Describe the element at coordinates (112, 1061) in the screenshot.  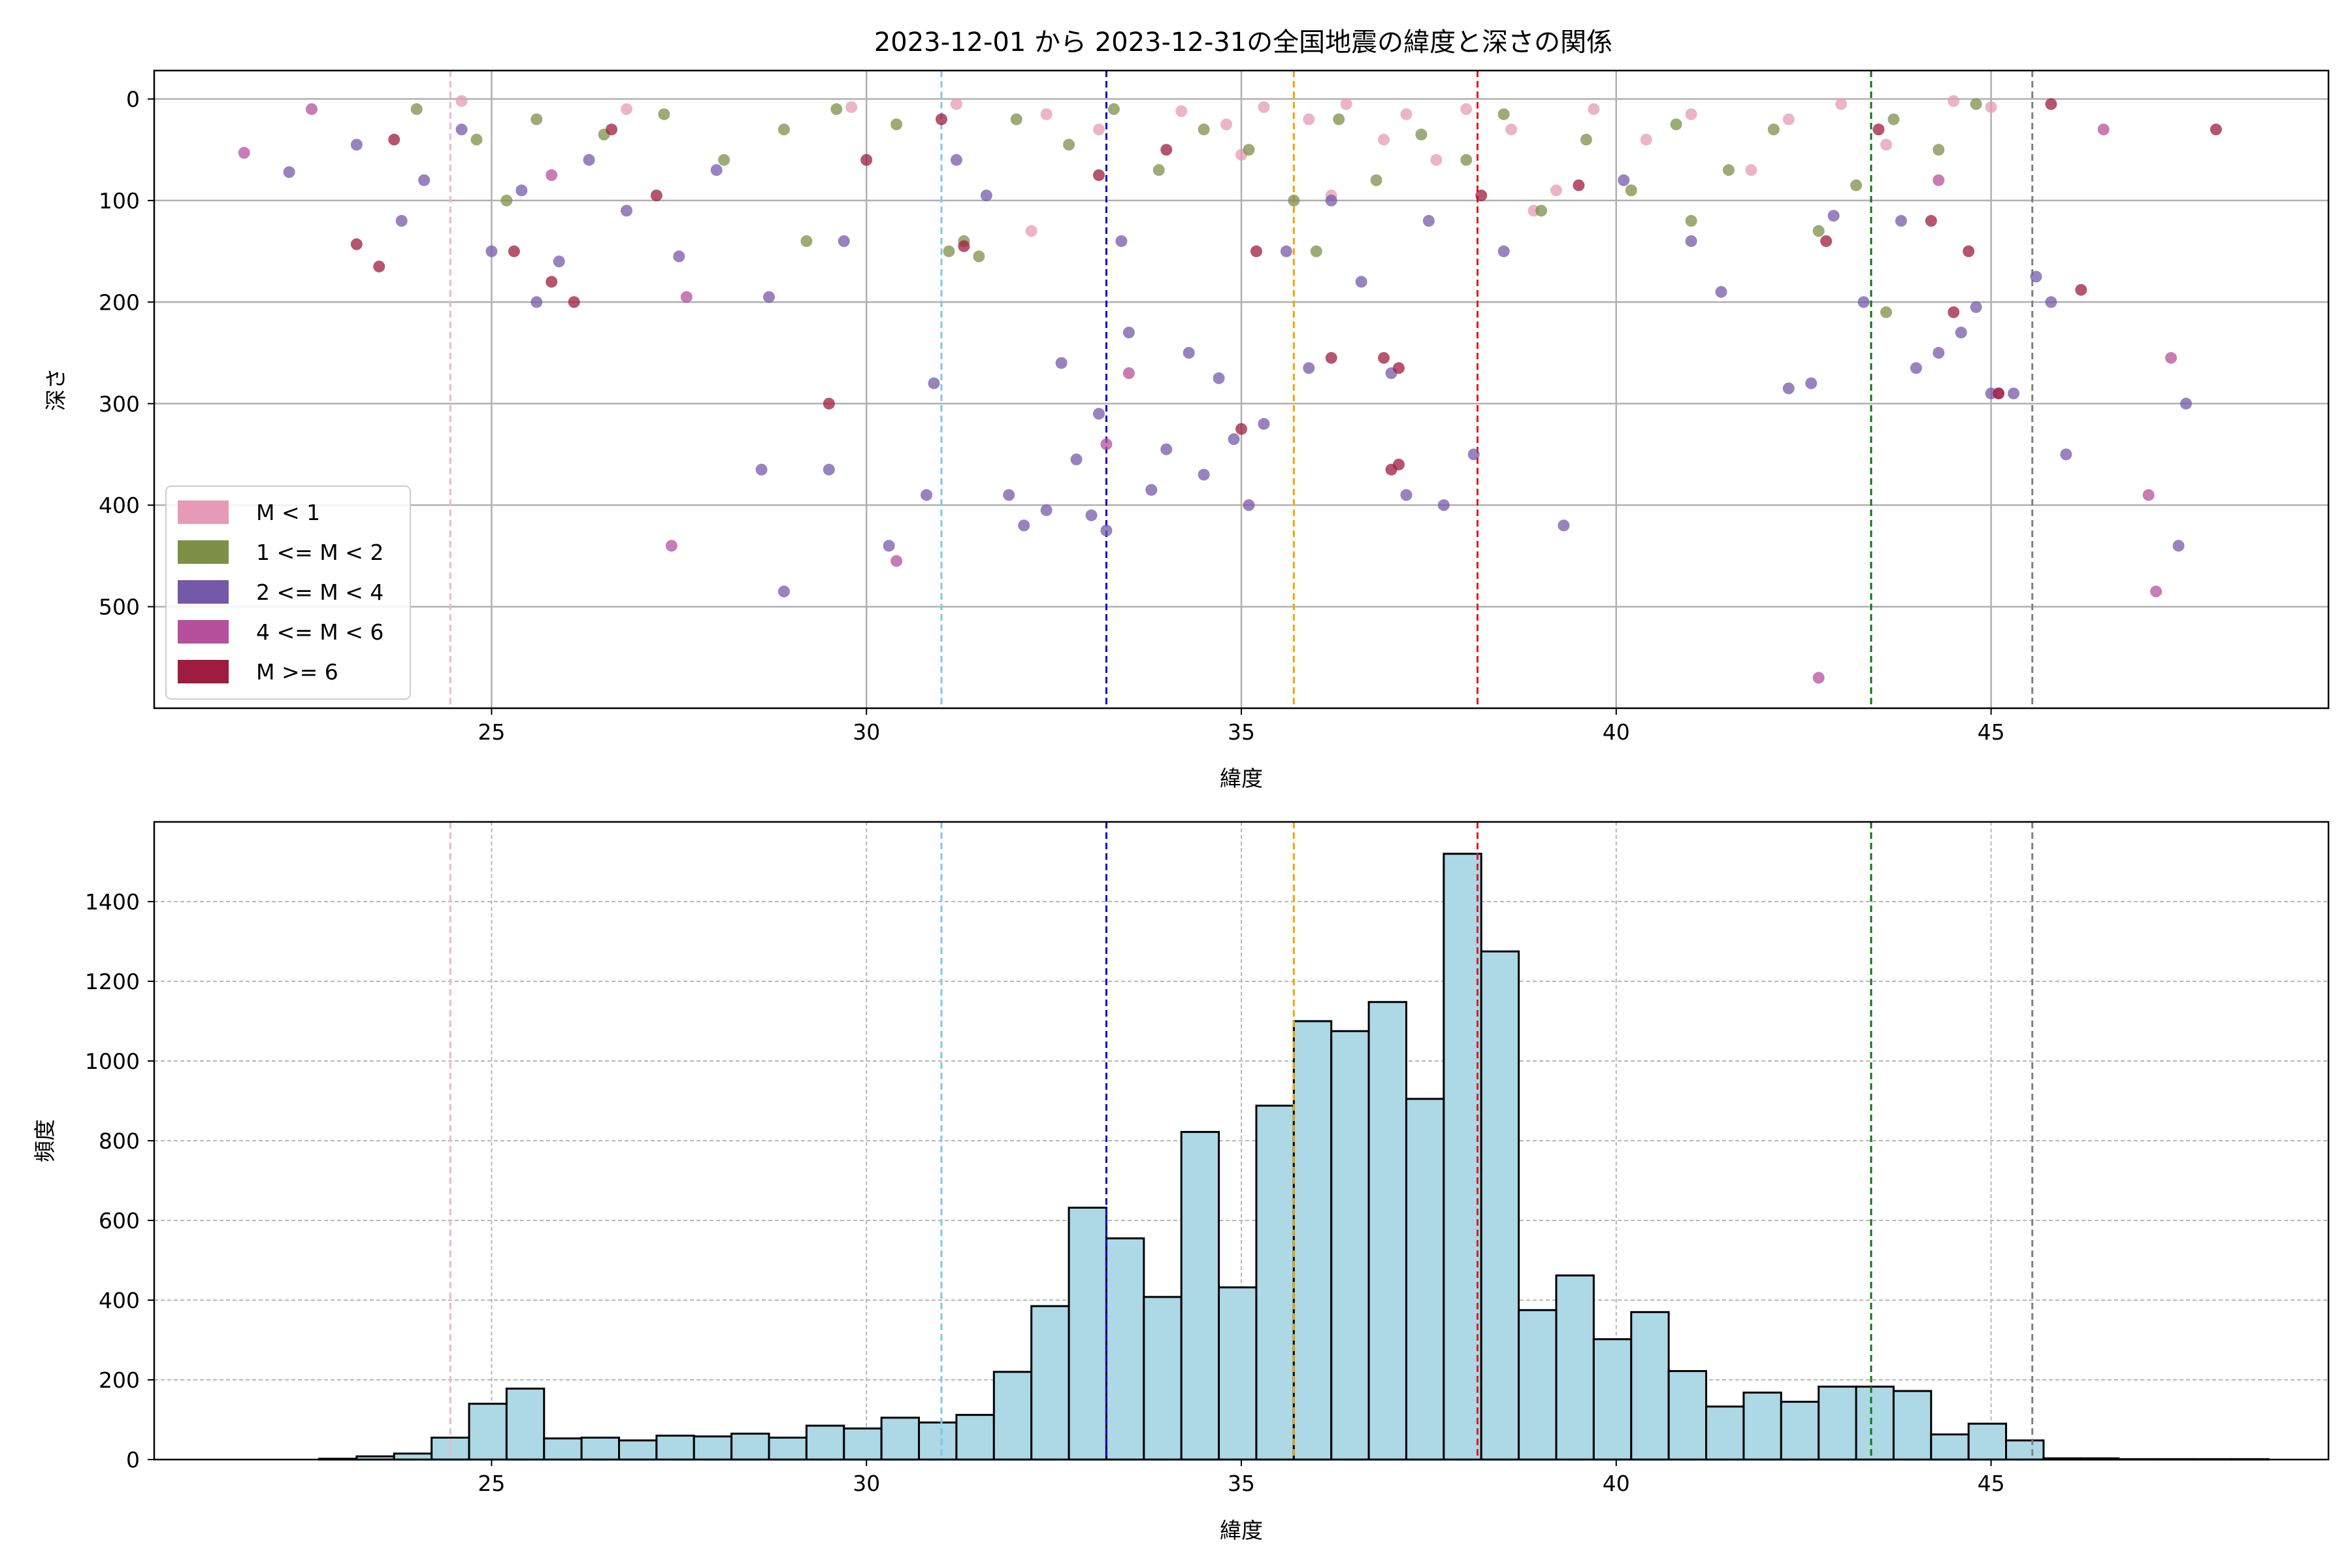
I see `histogram-y-tick-label: 1000` at that location.